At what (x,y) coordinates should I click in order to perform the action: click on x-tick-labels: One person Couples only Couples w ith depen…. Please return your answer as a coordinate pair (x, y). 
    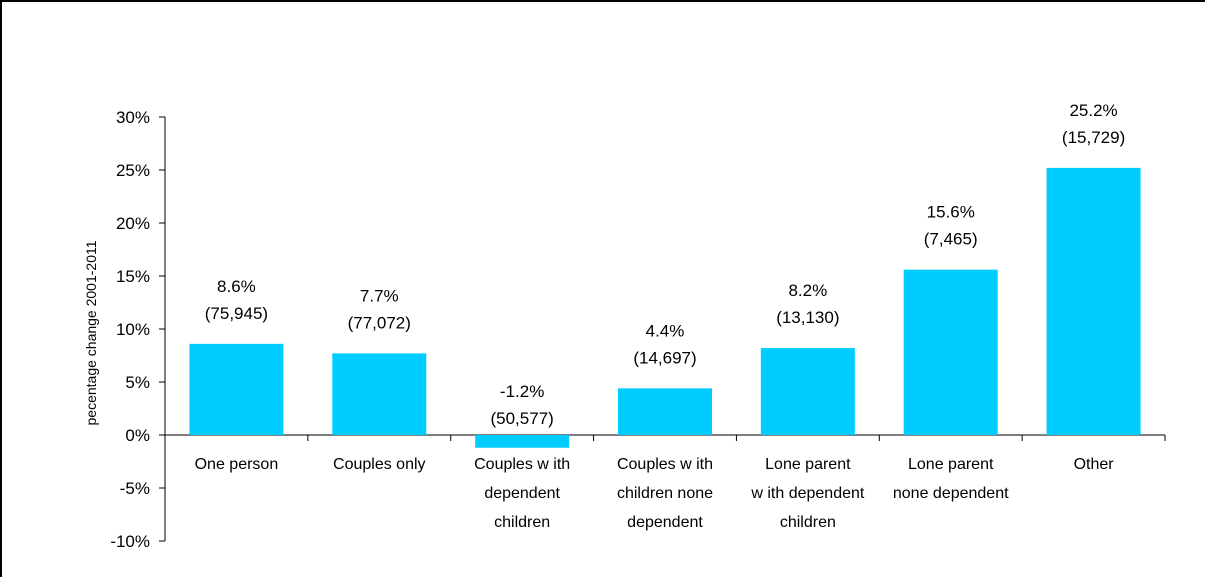
    Looking at the image, I should click on (655, 493).